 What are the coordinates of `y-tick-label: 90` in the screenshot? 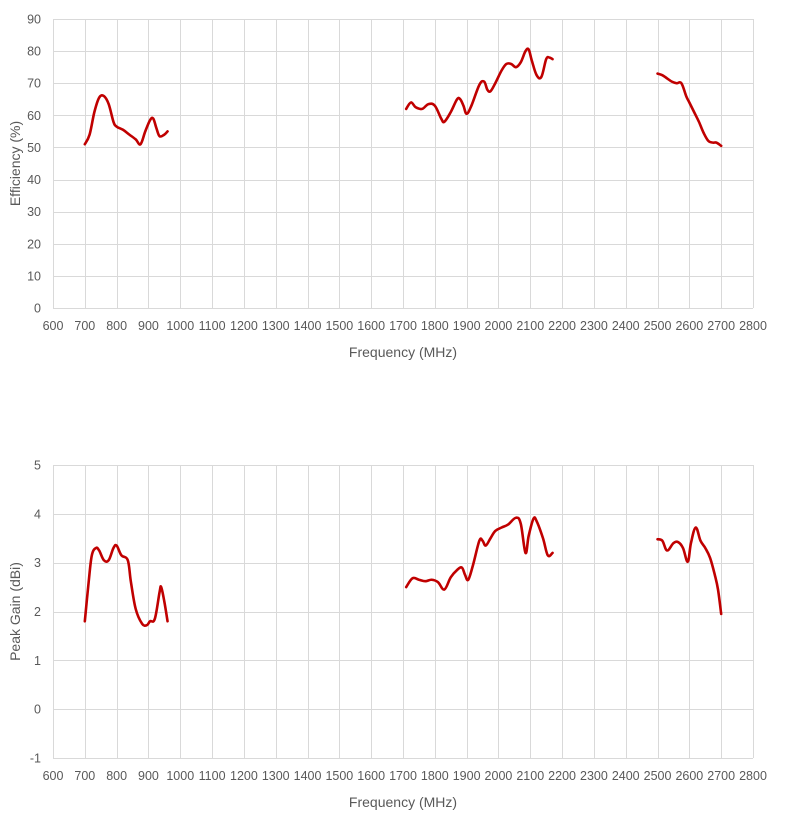 It's located at (34, 20).